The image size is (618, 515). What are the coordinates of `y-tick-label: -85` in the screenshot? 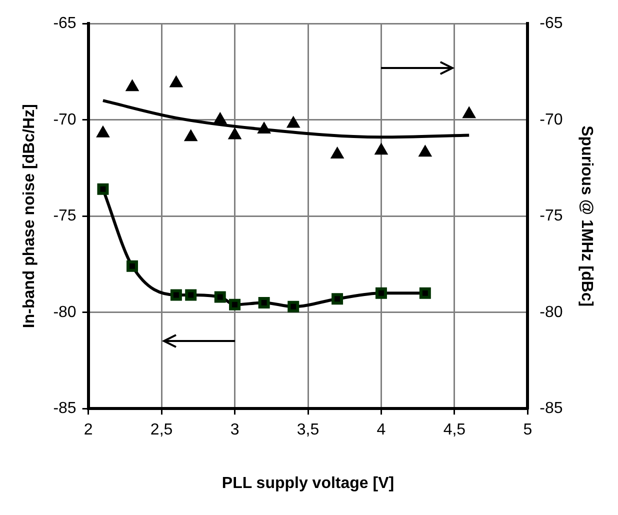 It's located at (64, 409).